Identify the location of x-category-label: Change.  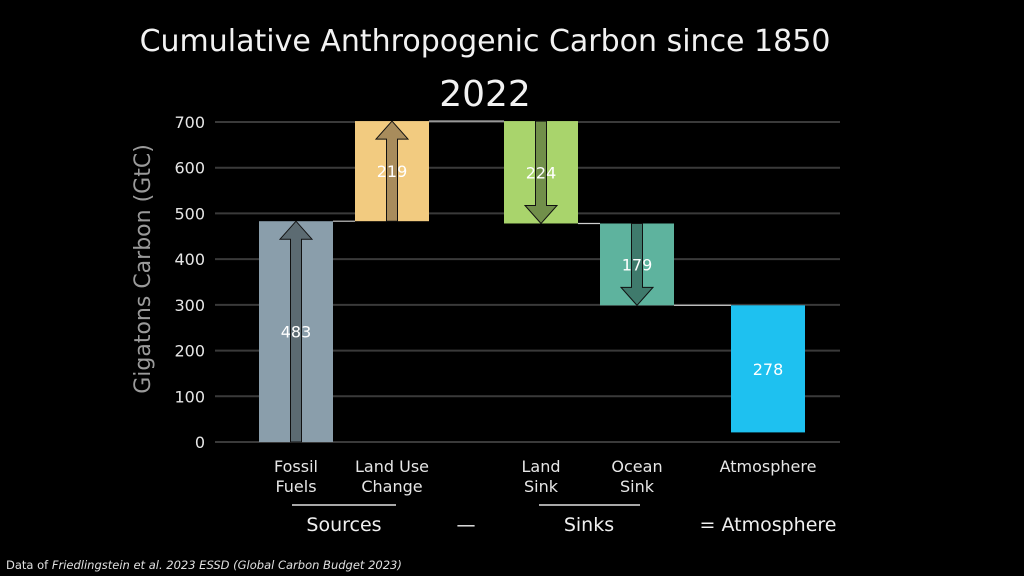
(391, 486).